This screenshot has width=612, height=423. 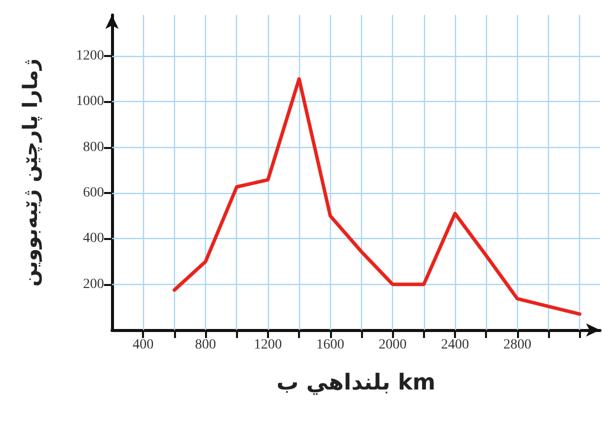 What do you see at coordinates (268, 345) in the screenshot?
I see `x-tick-label: 1200` at bounding box center [268, 345].